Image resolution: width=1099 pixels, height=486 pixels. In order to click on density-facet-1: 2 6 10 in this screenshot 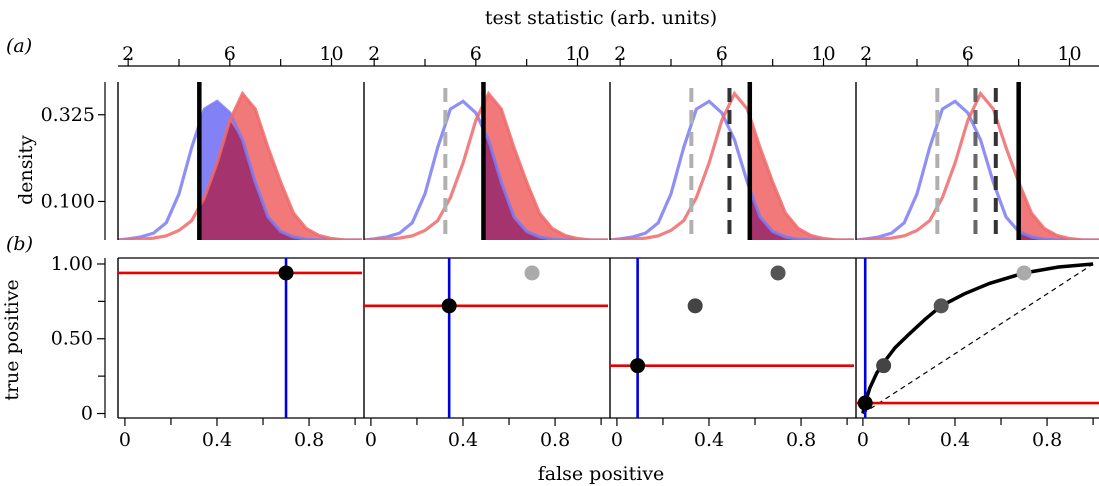, I will do `click(239, 141)`.